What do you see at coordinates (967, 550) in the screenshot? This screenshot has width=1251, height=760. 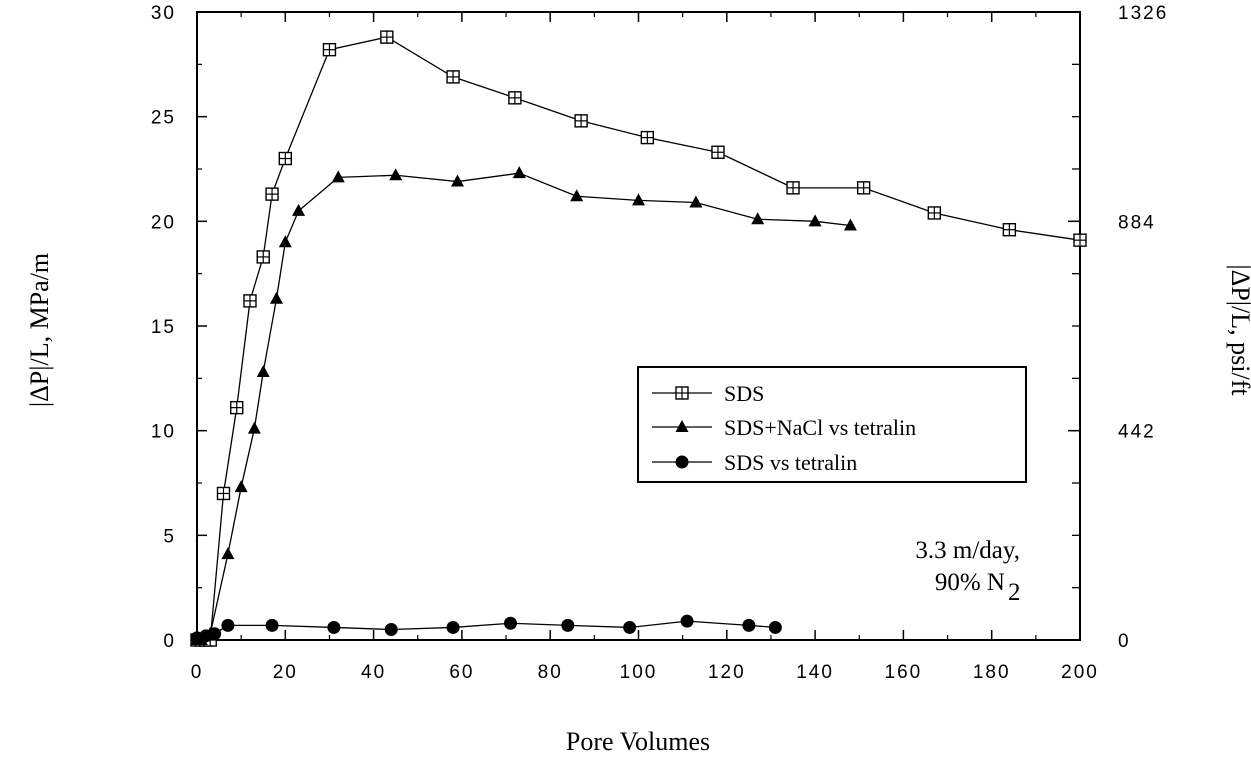 I see `annotation-line-1: 3.3 m/day,` at bounding box center [967, 550].